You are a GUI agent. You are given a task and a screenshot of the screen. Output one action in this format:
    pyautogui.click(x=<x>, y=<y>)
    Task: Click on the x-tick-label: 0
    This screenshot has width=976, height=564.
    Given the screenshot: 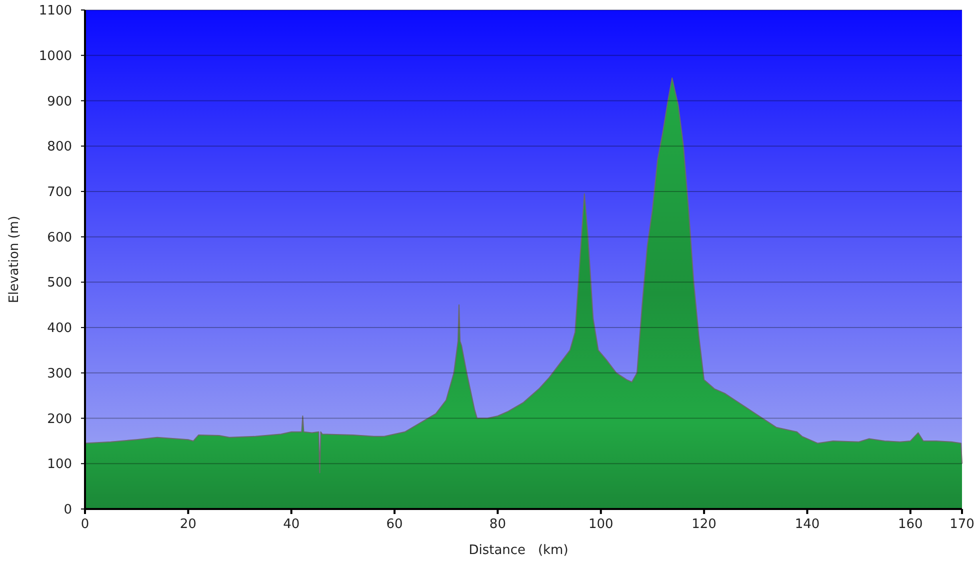 What is the action you would take?
    pyautogui.click(x=85, y=524)
    